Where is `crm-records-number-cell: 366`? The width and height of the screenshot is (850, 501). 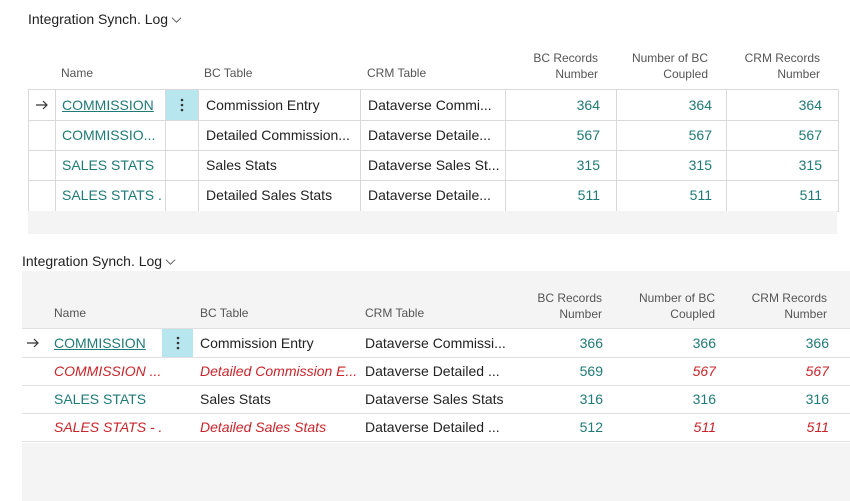
crm-records-number-cell: 366 is located at coordinates (817, 343).